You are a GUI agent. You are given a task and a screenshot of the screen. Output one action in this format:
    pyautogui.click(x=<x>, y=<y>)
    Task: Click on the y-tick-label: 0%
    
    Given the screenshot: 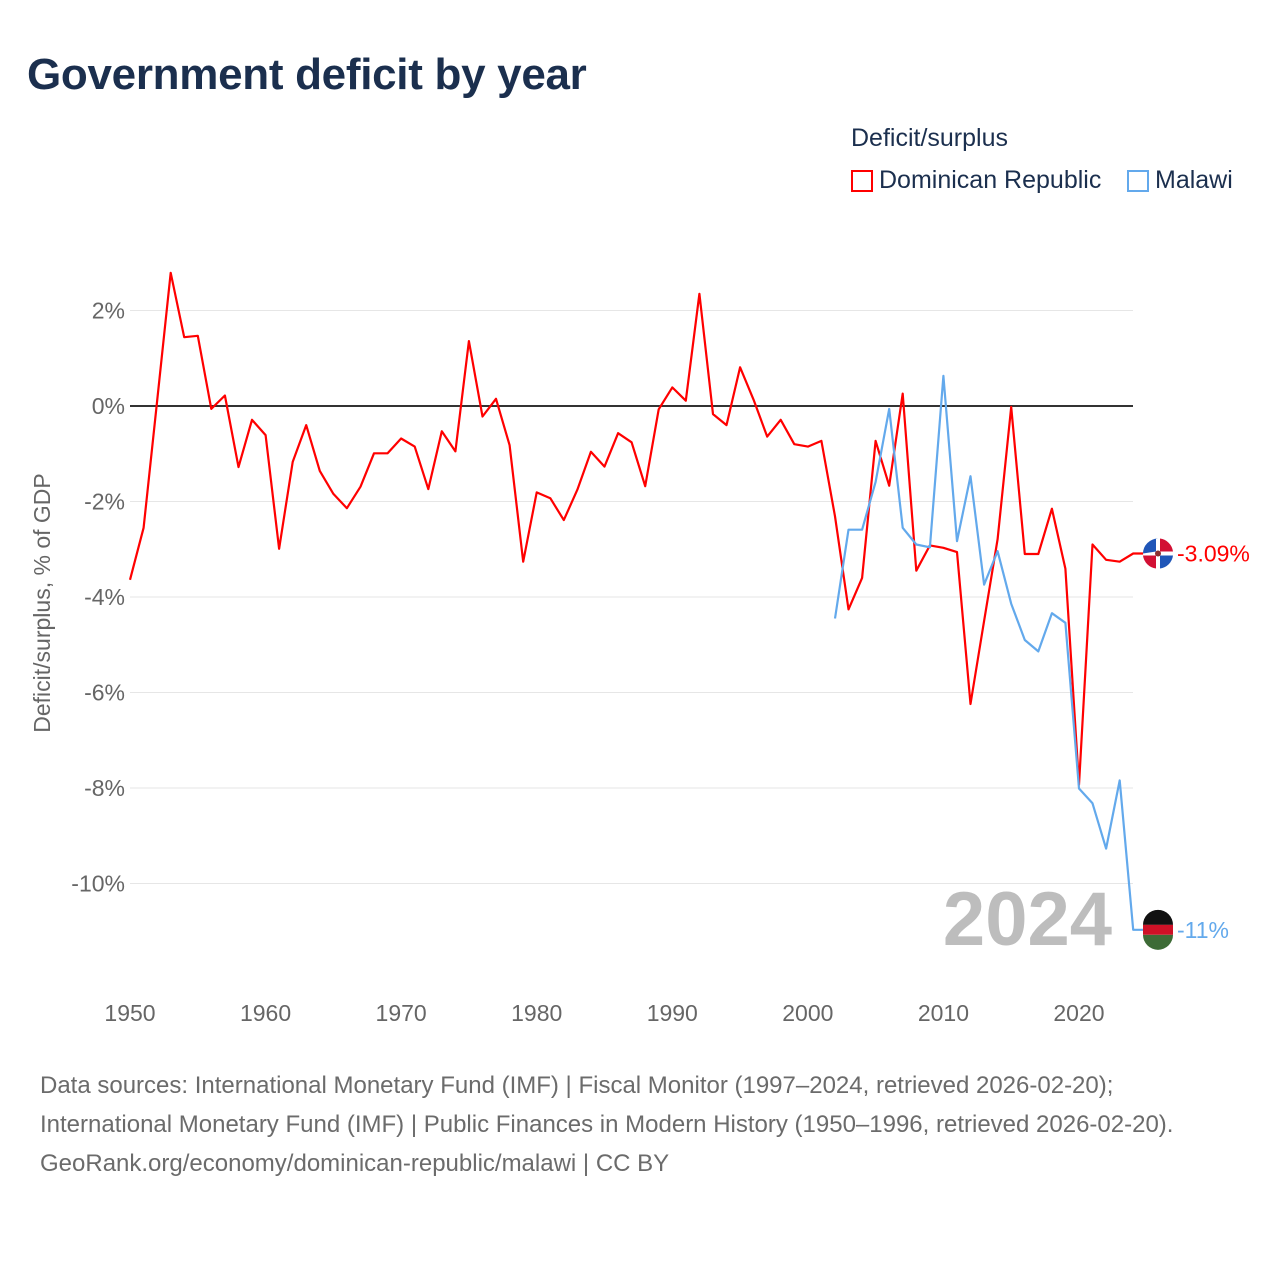 What is the action you would take?
    pyautogui.click(x=108, y=406)
    